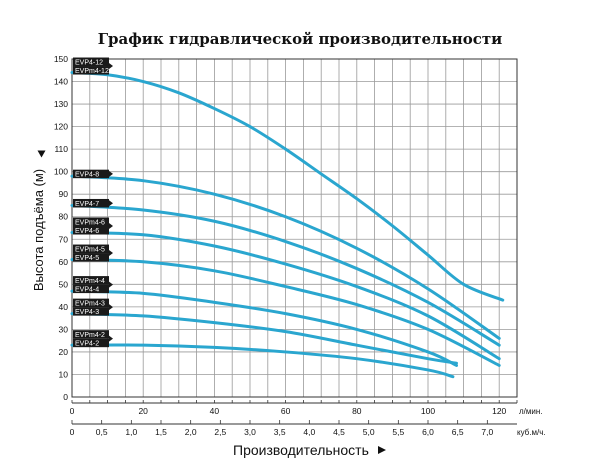 The width and height of the screenshot is (600, 474). What do you see at coordinates (531, 432) in the screenshot?
I see `x-unit-secondary: куб.м/ч.` at bounding box center [531, 432].